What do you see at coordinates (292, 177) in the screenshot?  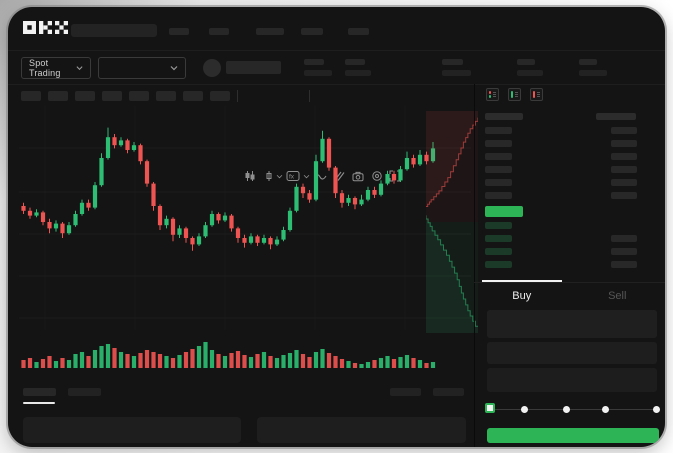 I see `svg-text: fx` at bounding box center [292, 177].